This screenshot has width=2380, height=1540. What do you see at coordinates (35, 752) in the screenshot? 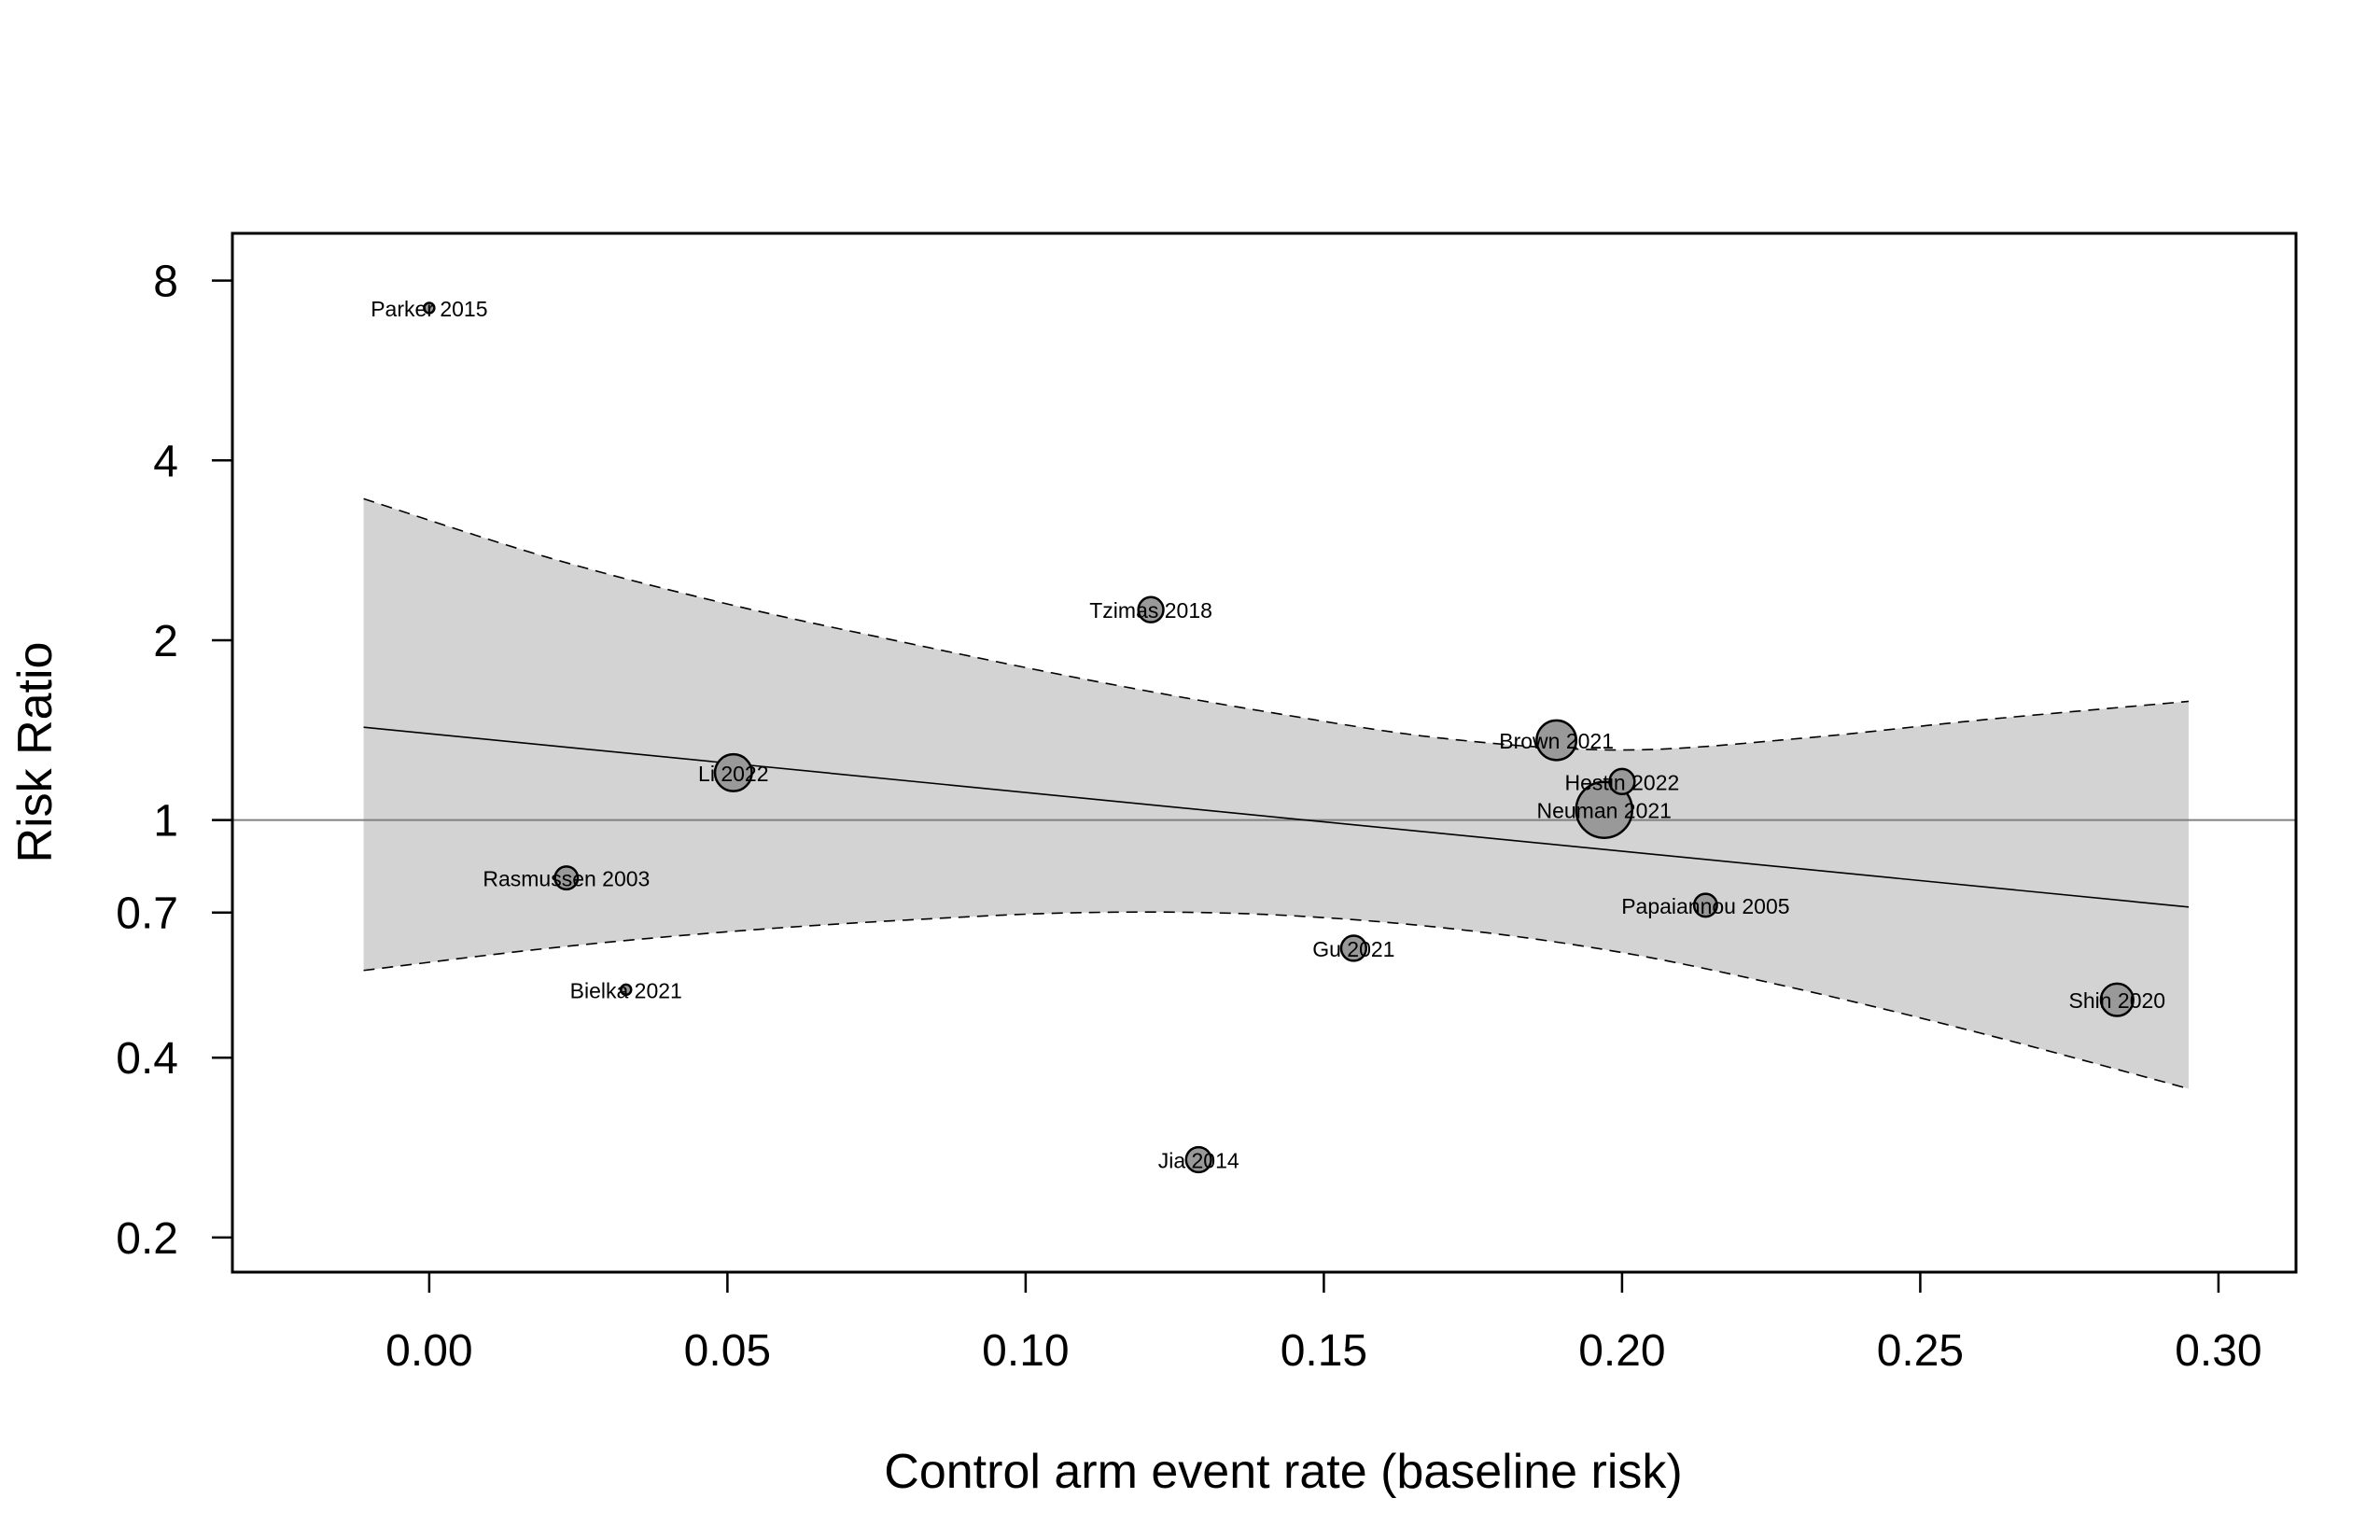
I see `y-axis-label: Risk Ratio` at bounding box center [35, 752].